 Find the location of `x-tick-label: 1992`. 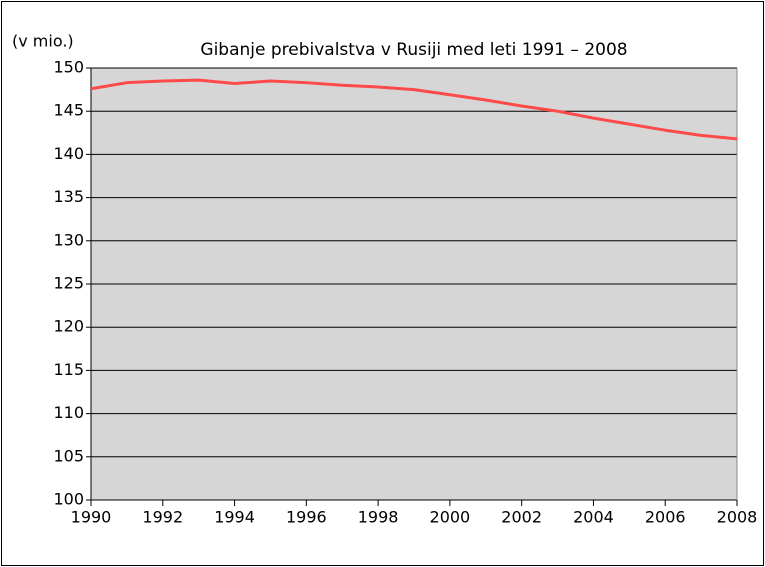

x-tick-label: 1992 is located at coordinates (162, 517).